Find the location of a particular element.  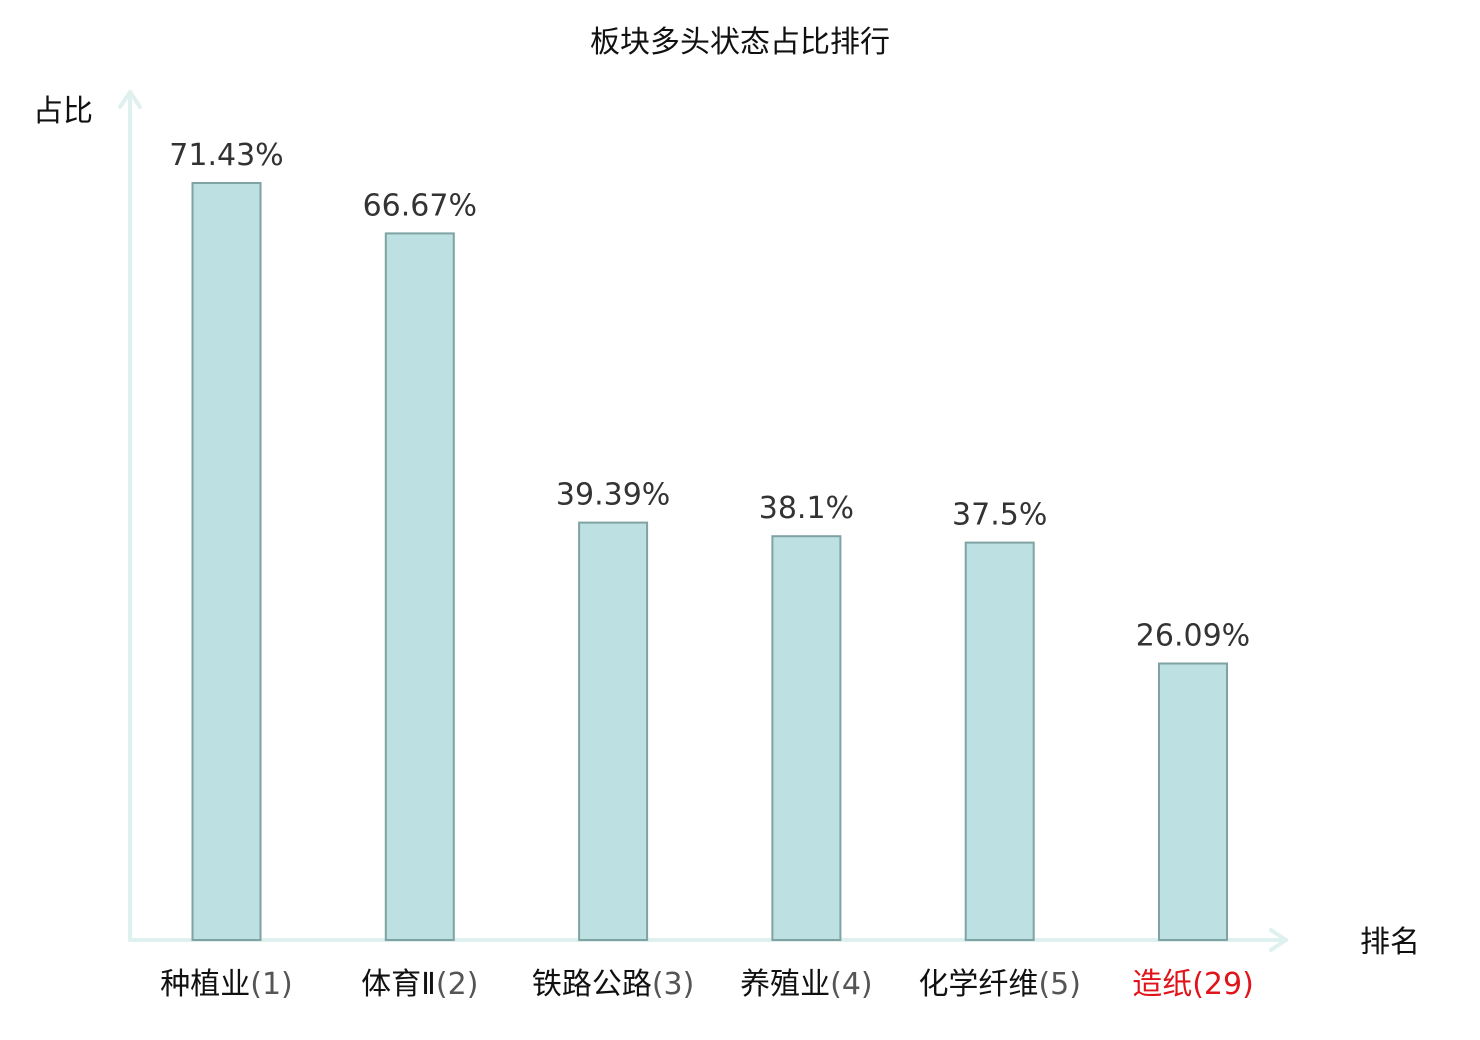

x-axis-arrow-icon is located at coordinates (1278, 940).